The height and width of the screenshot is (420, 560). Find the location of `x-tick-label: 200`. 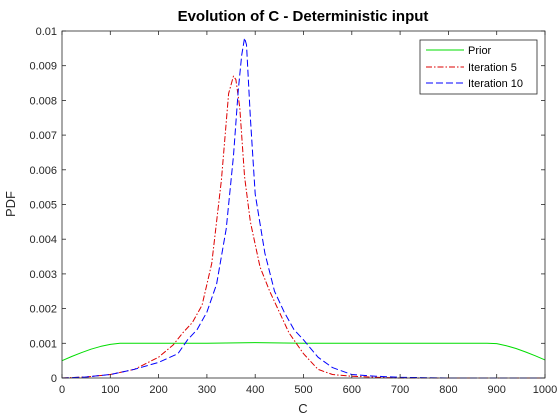

x-tick-label: 200 is located at coordinates (158, 390).